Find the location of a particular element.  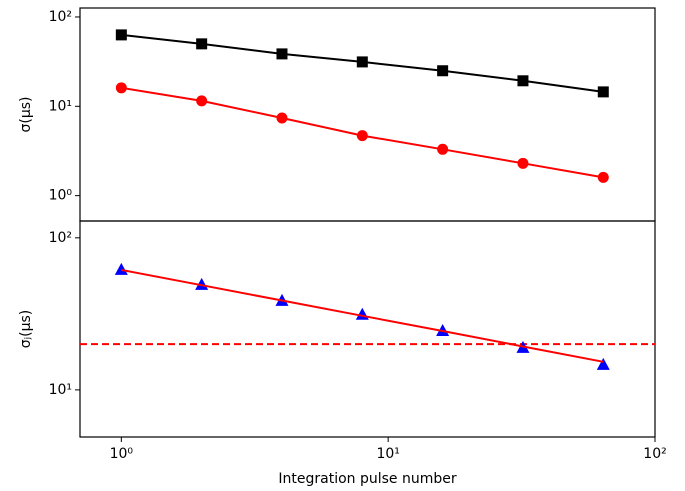

series-line is located at coordinates (362, 315).